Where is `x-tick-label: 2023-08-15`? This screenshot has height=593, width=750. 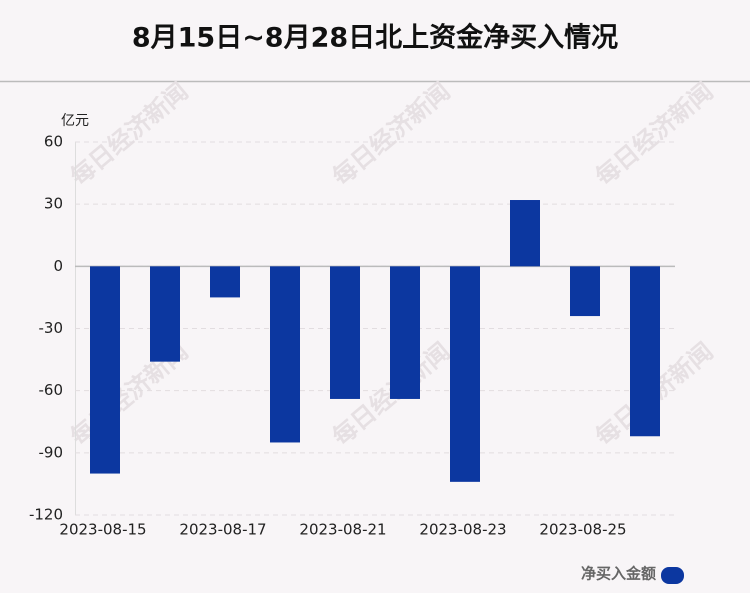
x-tick-label: 2023-08-15 is located at coordinates (102, 530).